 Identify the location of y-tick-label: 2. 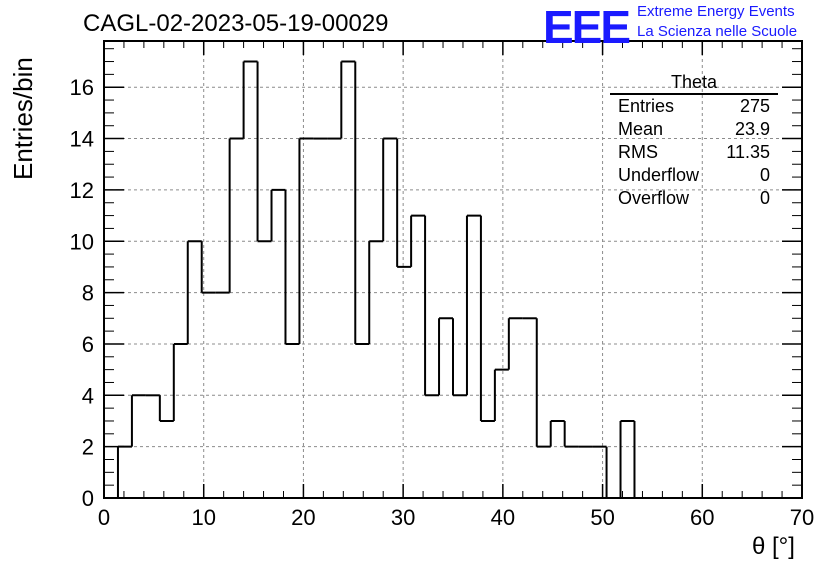
(88, 447).